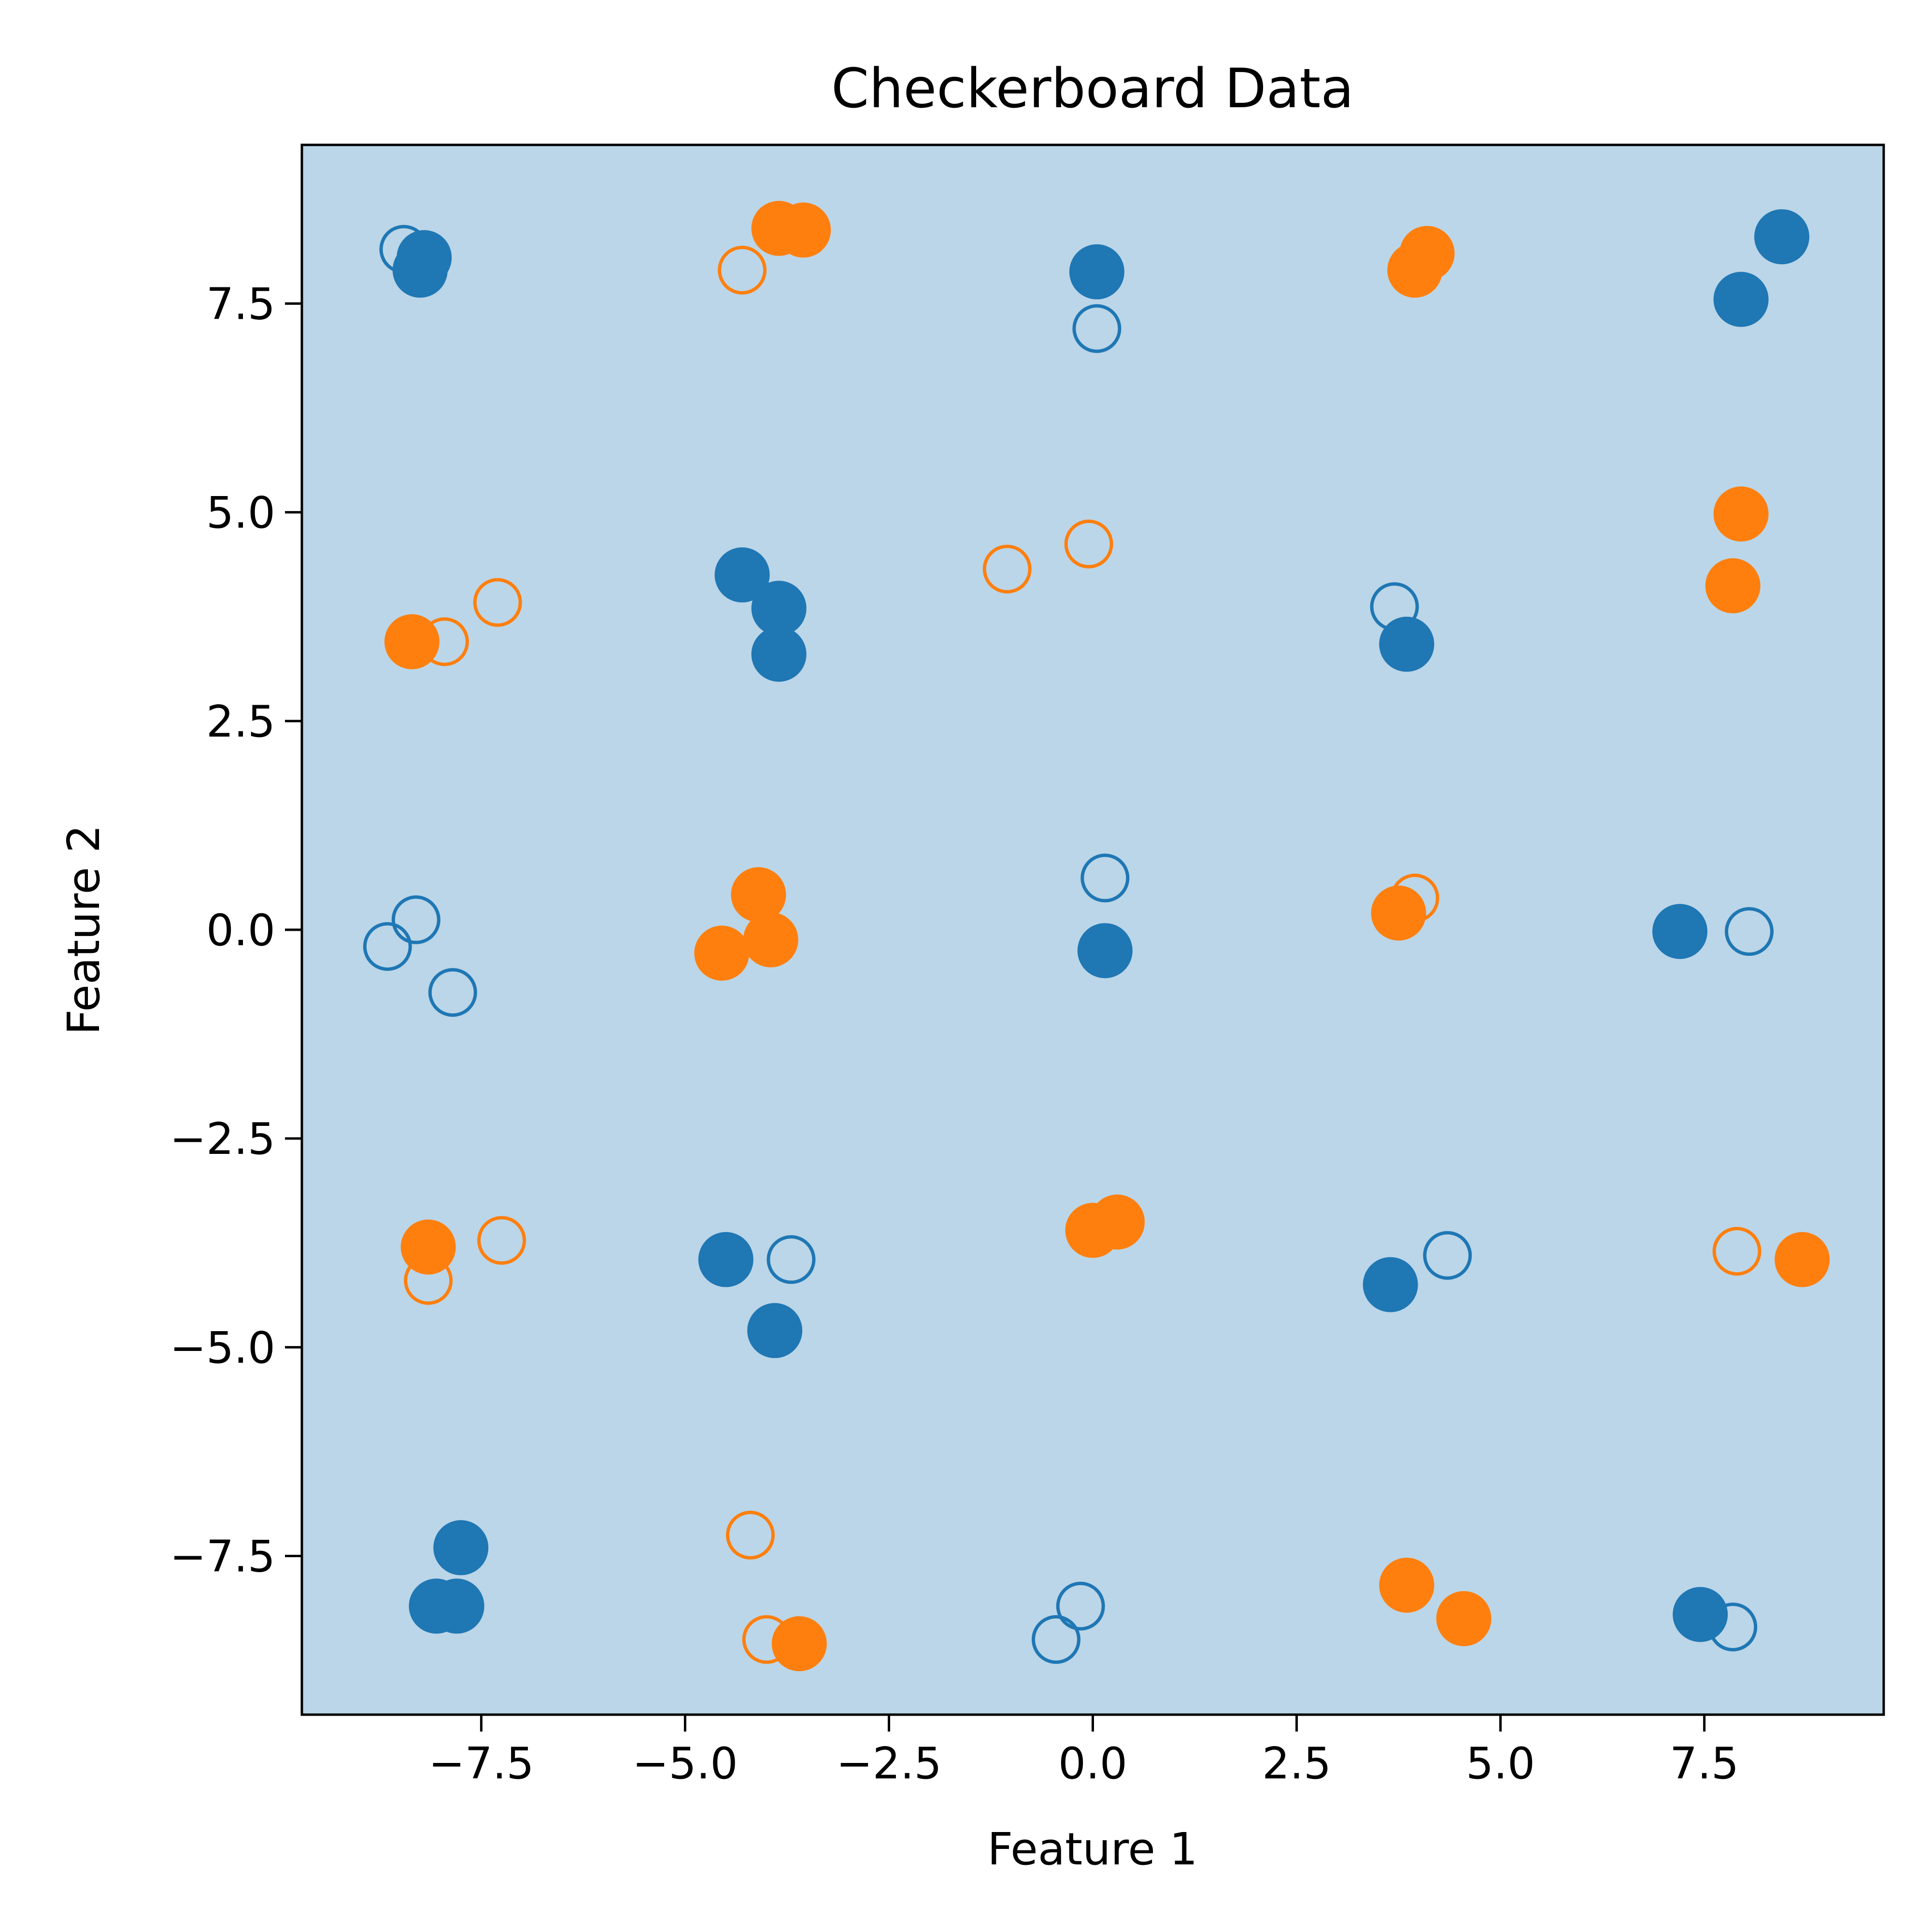 Image resolution: width=1932 pixels, height=1932 pixels. Describe the element at coordinates (222, 1139) in the screenshot. I see `y-tick-label: −2.5` at that location.